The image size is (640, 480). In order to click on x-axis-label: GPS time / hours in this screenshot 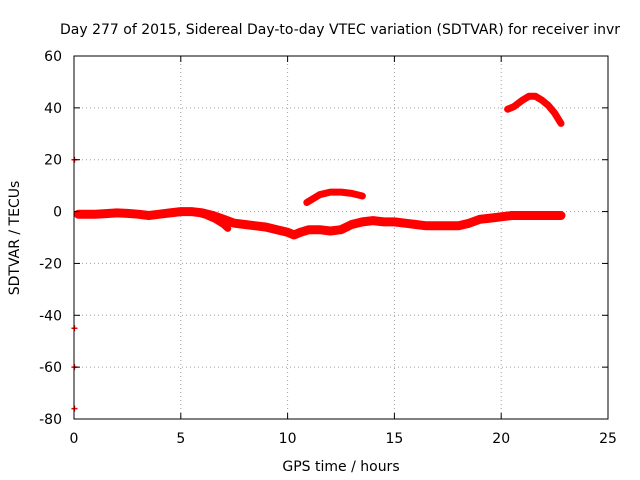, I will do `click(340, 467)`.